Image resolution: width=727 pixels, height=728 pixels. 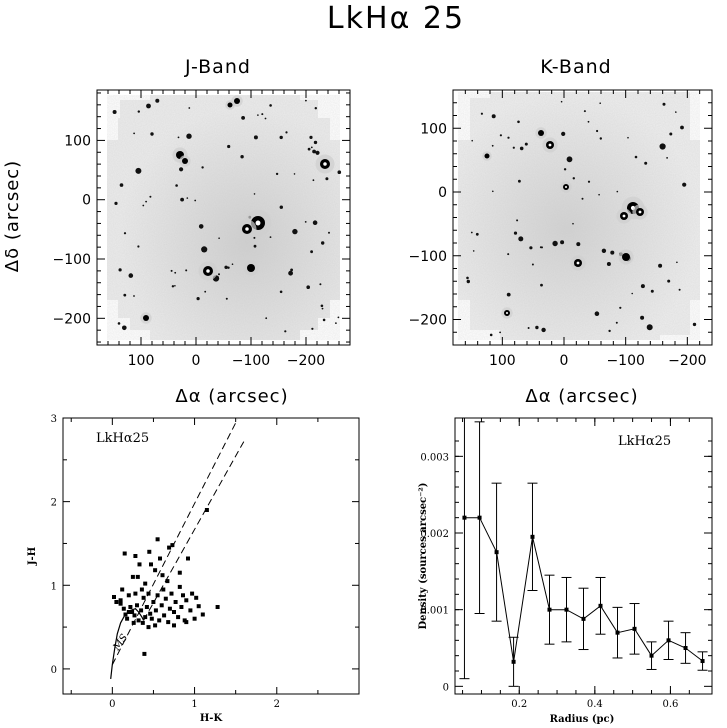 I want to click on j-band-xtick-label: −100, so click(x=251, y=361).